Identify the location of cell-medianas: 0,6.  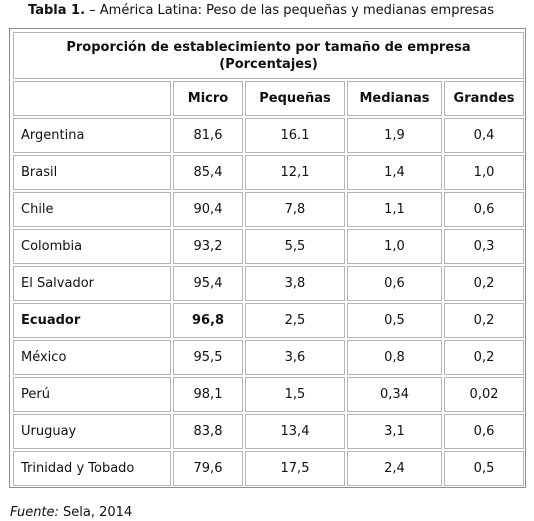
(394, 283).